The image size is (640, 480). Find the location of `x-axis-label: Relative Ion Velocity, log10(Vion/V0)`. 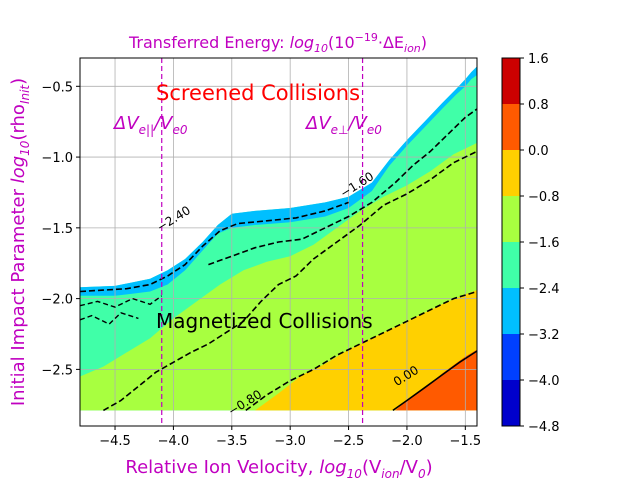

x-axis-label: Relative Ion Velocity, log10(Vion/V0) is located at coordinates (278, 468).